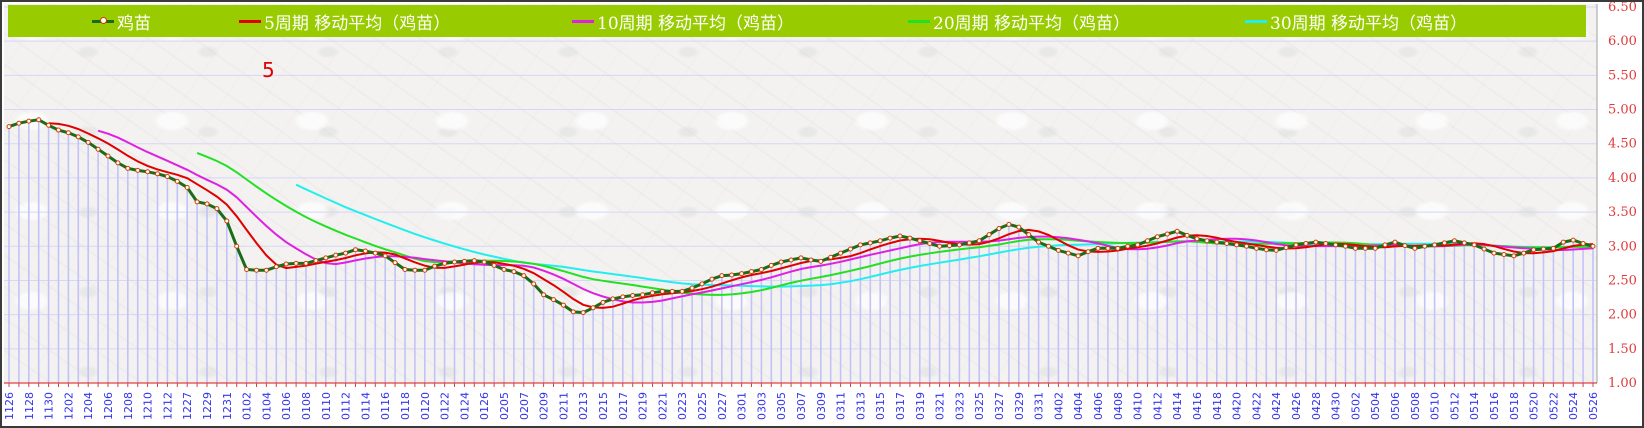 Image resolution: width=1644 pixels, height=428 pixels. Describe the element at coordinates (187, 406) in the screenshot. I see `x-tick-label: 1227` at that location.